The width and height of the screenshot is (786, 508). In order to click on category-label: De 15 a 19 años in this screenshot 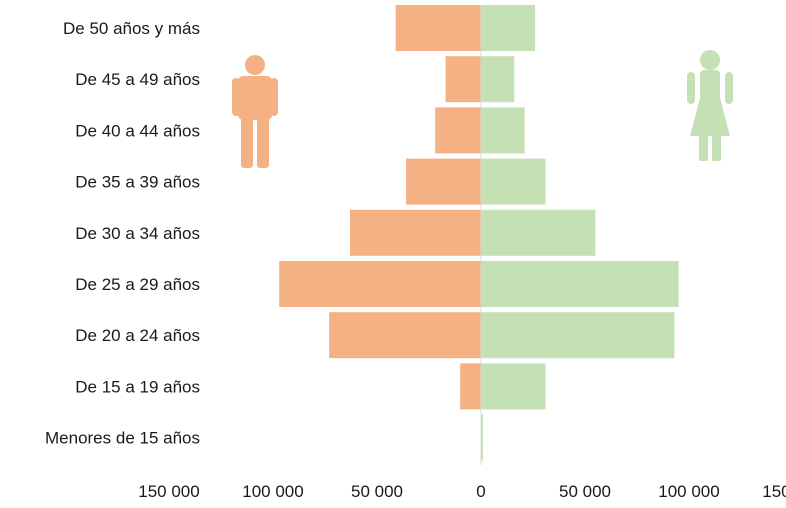, I will do `click(137, 386)`.